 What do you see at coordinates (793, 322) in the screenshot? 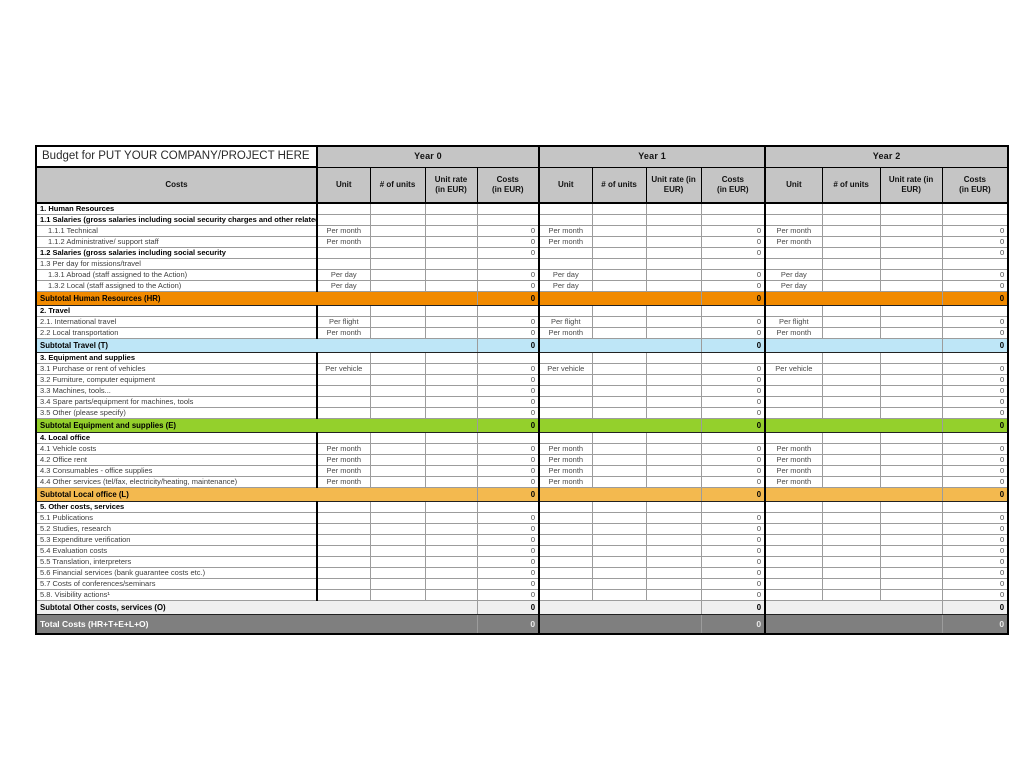
I see `cell-unit-year2: Per flight` at bounding box center [793, 322].